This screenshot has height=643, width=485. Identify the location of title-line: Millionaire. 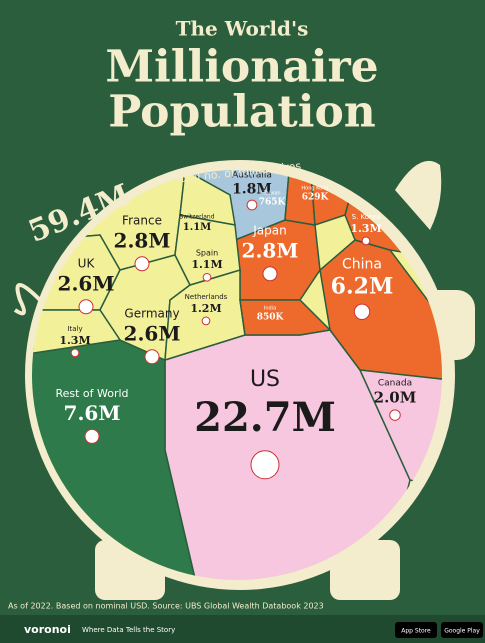
(241, 67).